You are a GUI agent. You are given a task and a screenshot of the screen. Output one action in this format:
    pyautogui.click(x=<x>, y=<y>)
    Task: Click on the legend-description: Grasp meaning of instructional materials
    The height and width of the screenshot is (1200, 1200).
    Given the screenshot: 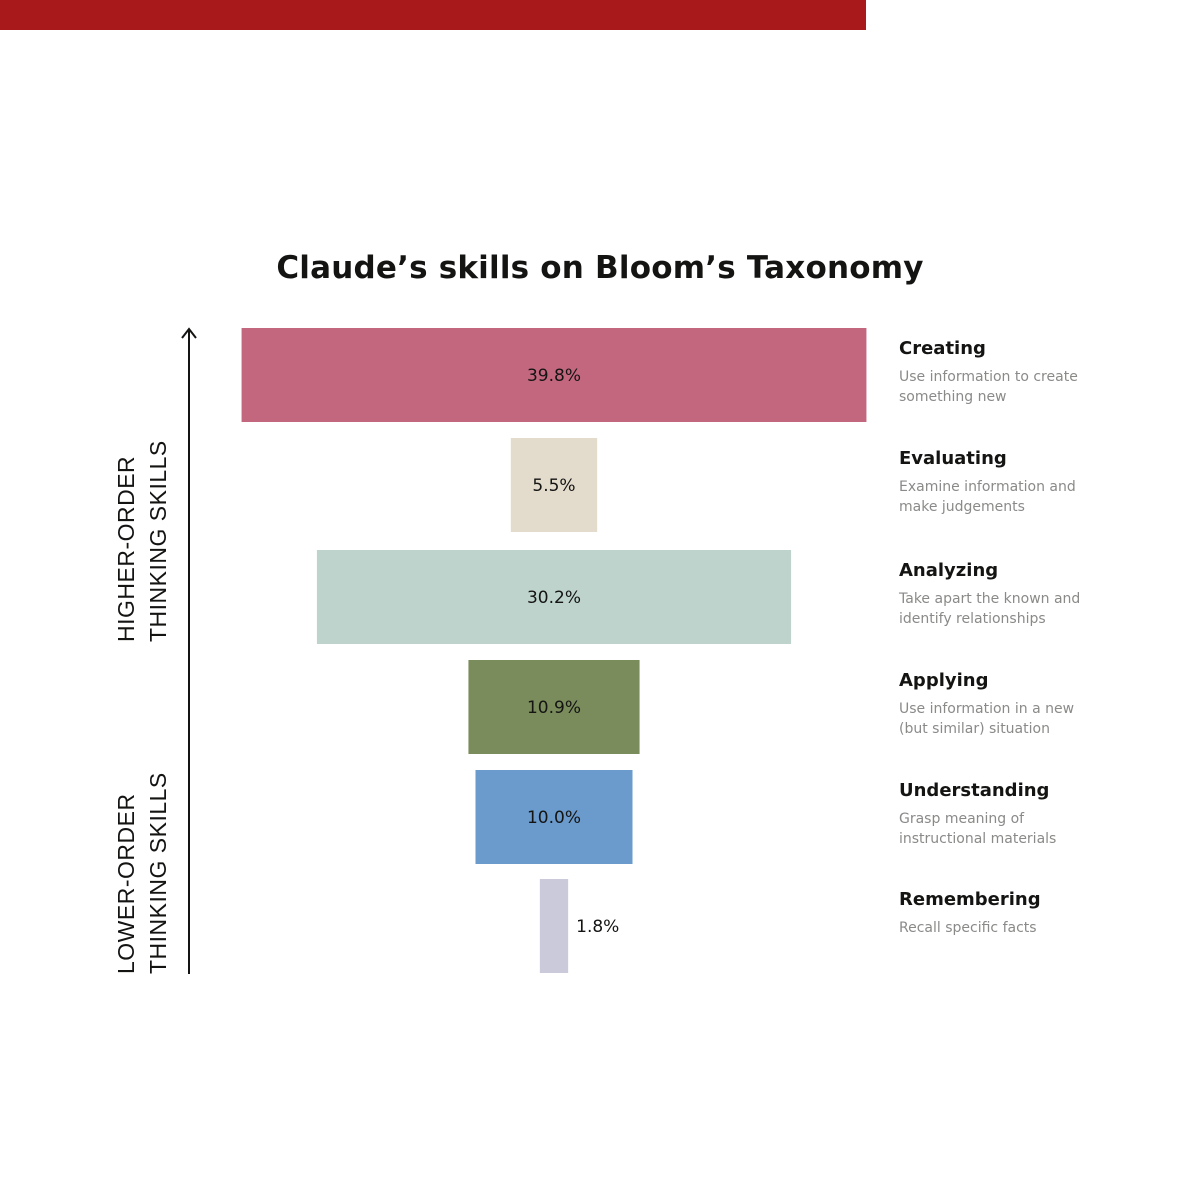 What is the action you would take?
    pyautogui.click(x=978, y=829)
    